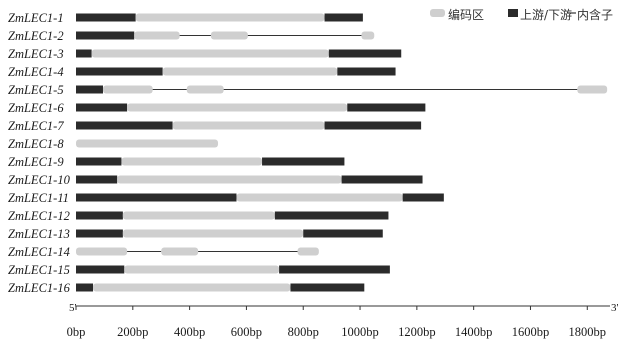  I want to click on legend-intron-label: 内含子, so click(595, 14).